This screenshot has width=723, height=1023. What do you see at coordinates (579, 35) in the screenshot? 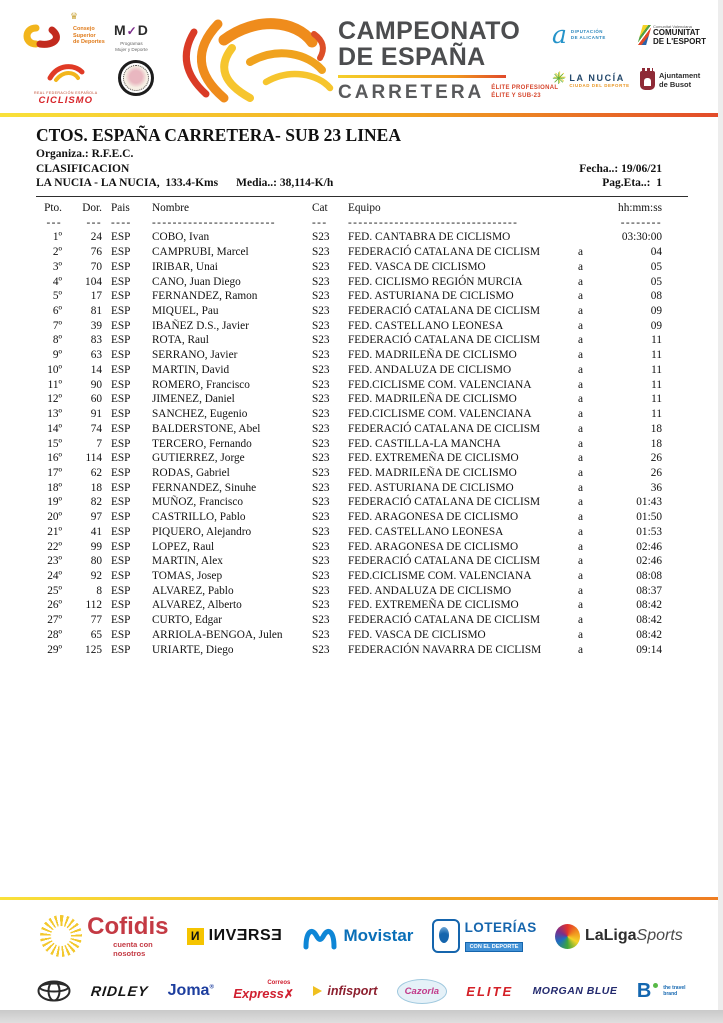
I see `diputacion-alicante-logo: a DIPUTACIÓN DE ALICANTE` at bounding box center [579, 35].